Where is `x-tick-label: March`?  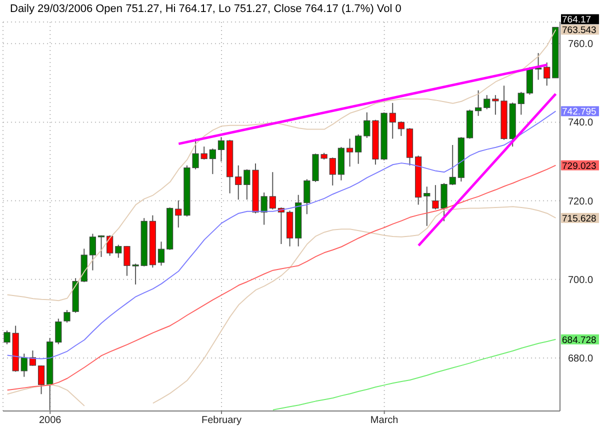
x-tick-label: March is located at coordinates (384, 420).